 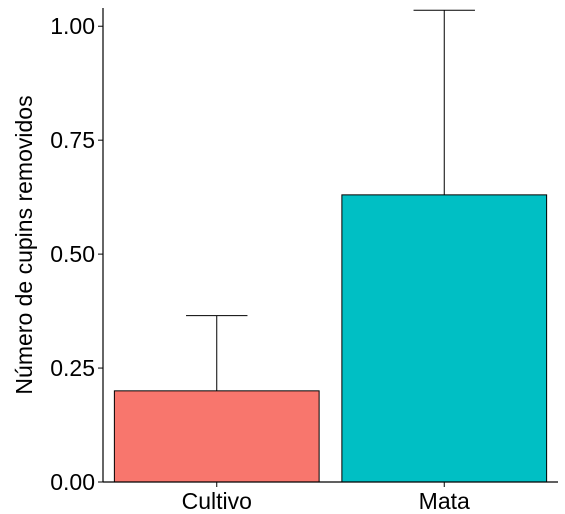 I want to click on y-axis-title: Número de cupins removidos, so click(x=24, y=244).